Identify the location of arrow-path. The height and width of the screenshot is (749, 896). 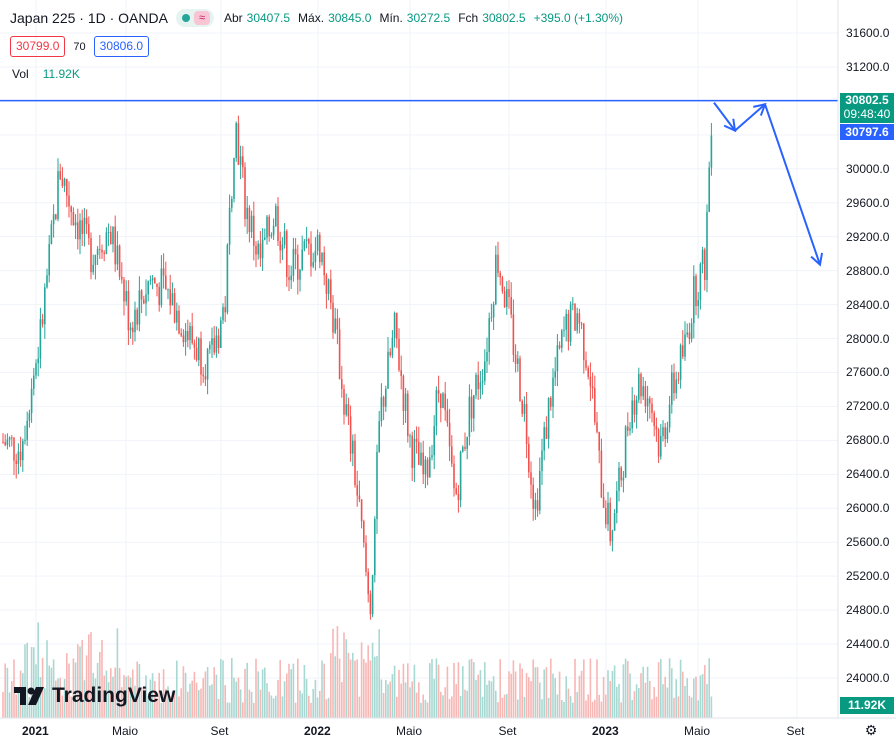
(767, 183).